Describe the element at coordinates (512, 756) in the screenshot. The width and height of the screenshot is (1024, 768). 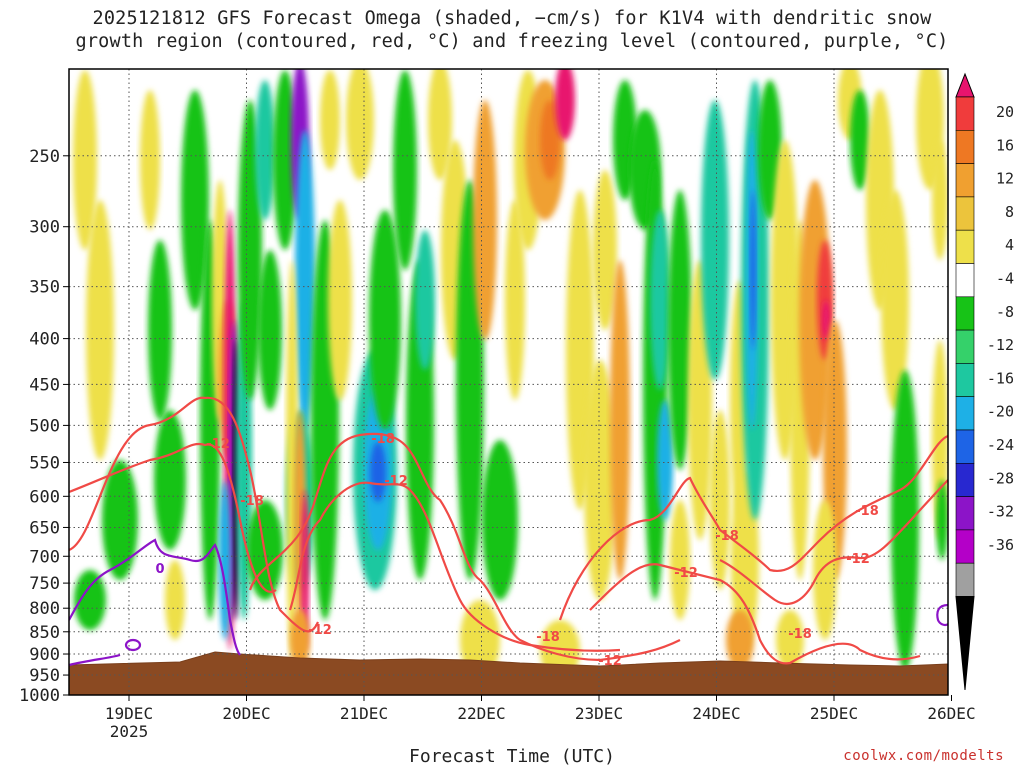
I see `x-axis-title: Forecast Time (UTC)` at that location.